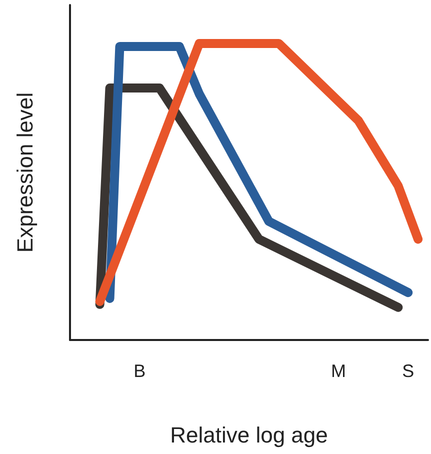 This screenshot has height=454, width=431. Describe the element at coordinates (338, 371) in the screenshot. I see `x-tick-label: M` at that location.